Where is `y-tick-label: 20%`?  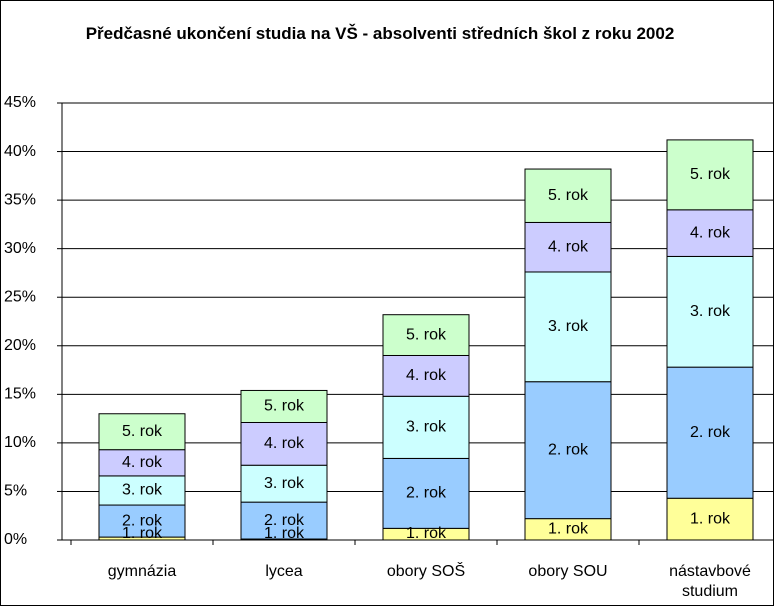
y-tick-label: 20% is located at coordinates (20, 345).